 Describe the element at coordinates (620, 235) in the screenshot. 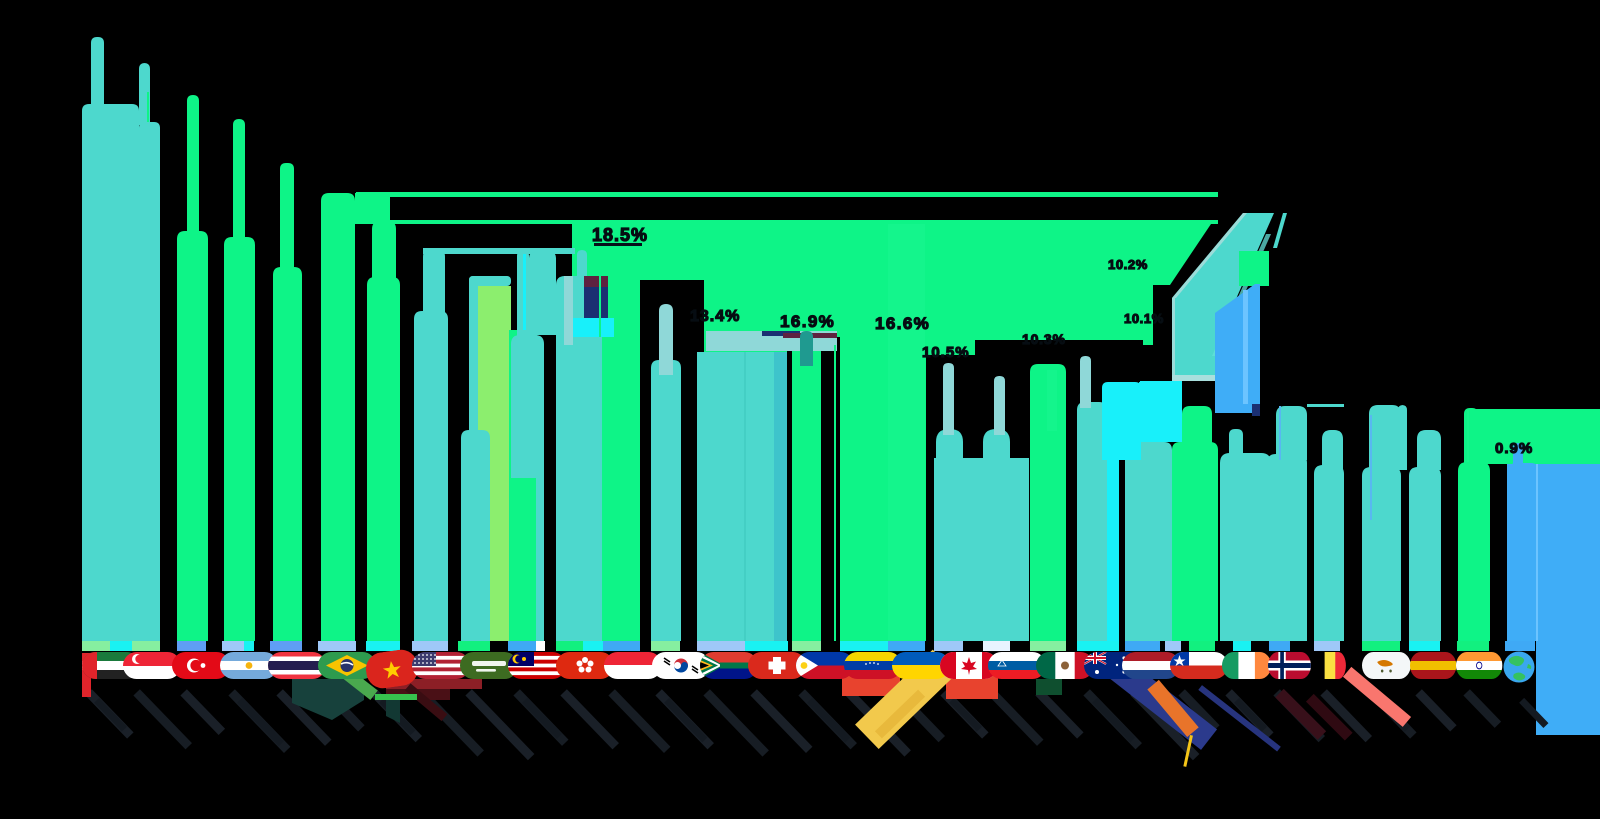

I see `svg-text: 18.5%` at that location.